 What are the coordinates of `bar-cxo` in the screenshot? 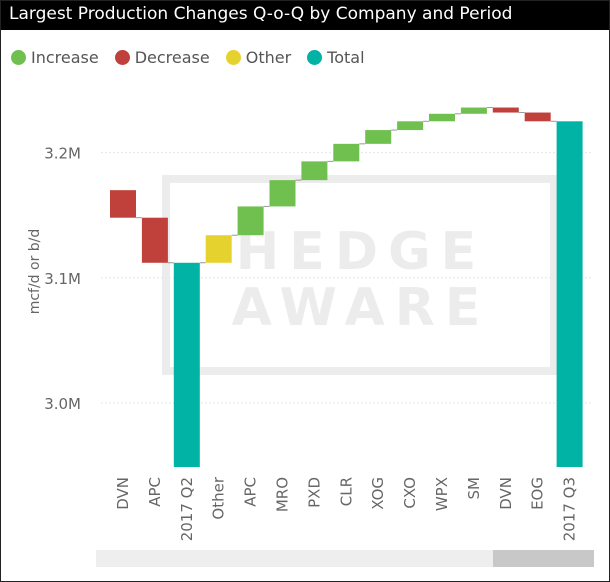 It's located at (410, 126).